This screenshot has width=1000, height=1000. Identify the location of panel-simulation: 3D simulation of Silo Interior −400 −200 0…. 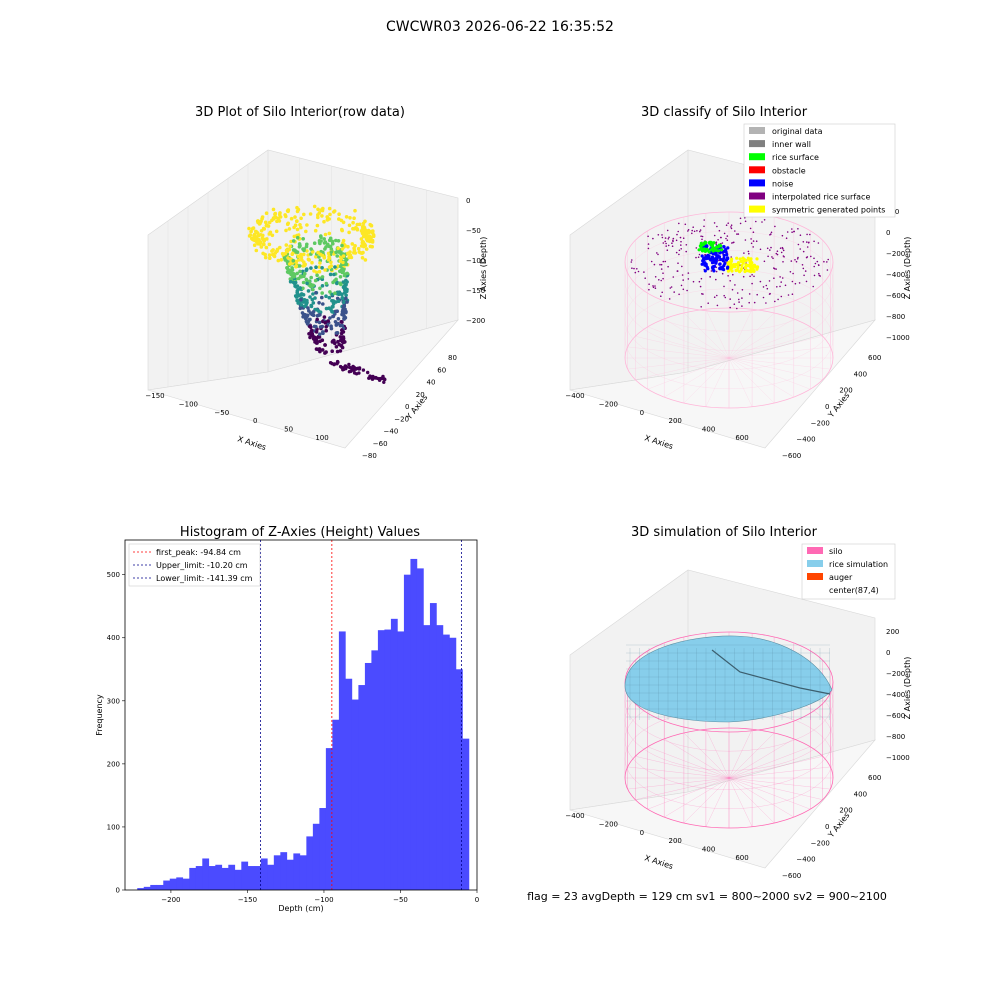
(738, 702).